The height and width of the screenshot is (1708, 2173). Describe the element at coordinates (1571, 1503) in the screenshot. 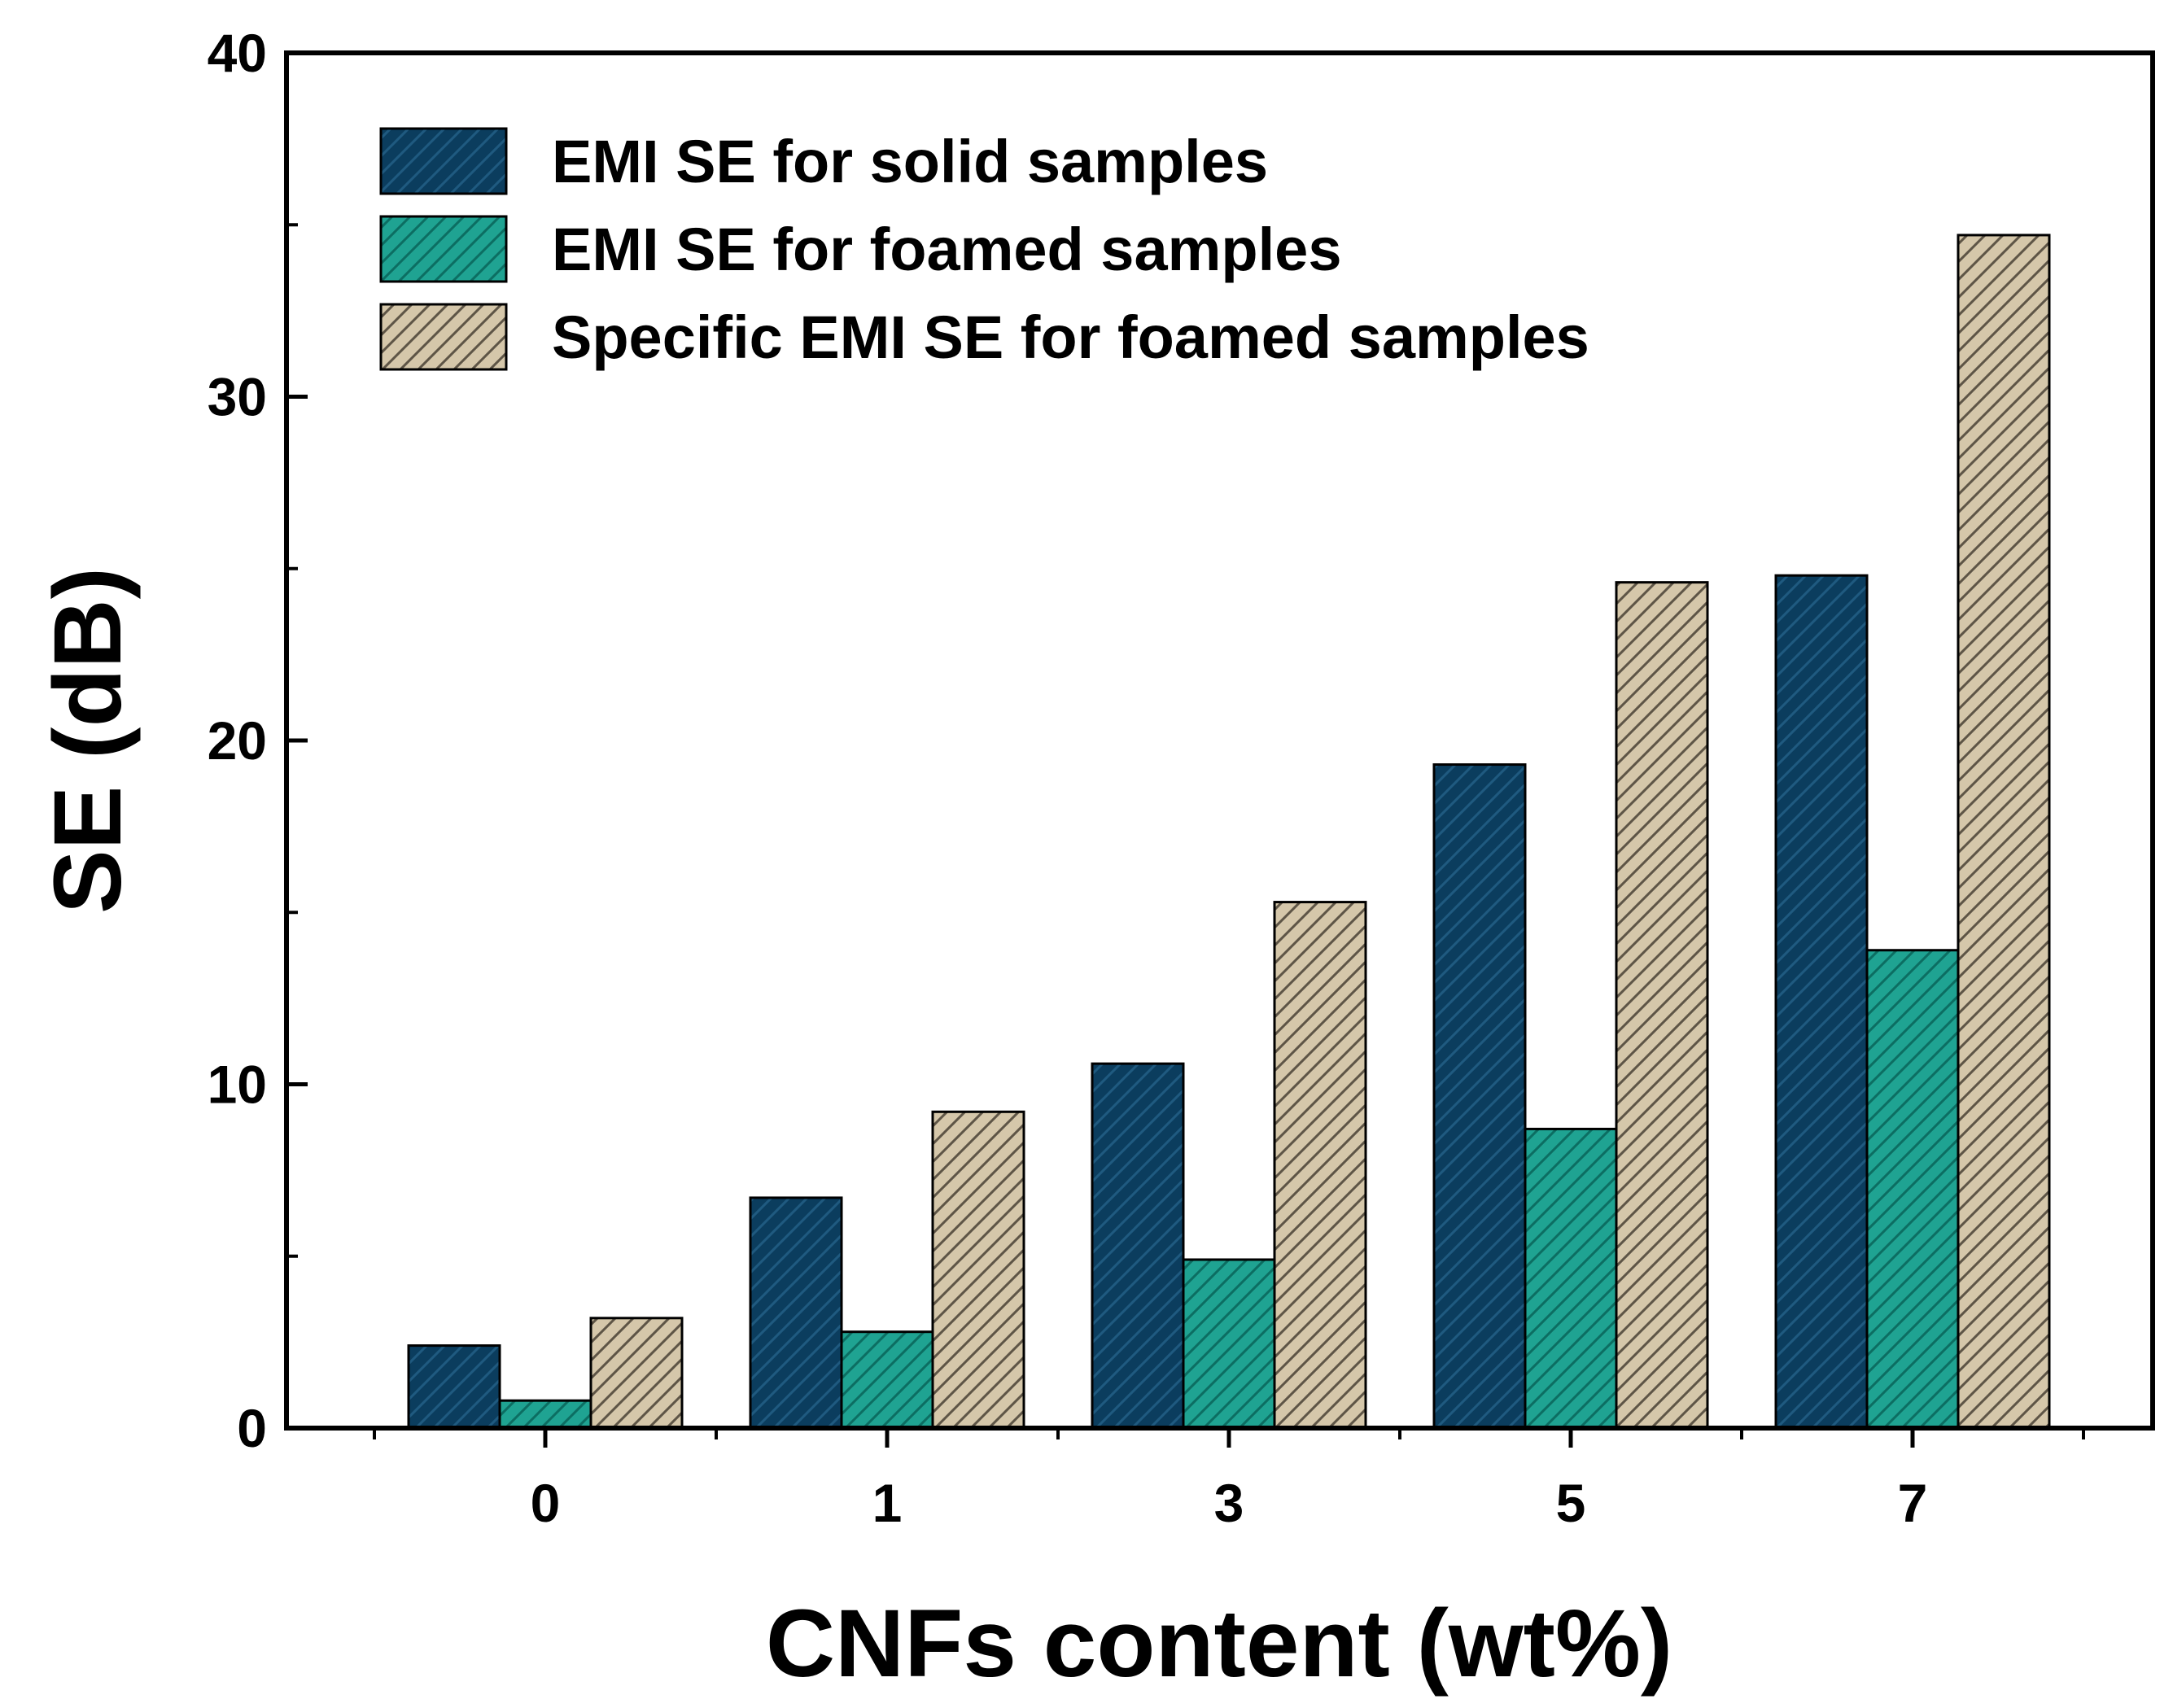

I see `x-tick-label: 5` at that location.